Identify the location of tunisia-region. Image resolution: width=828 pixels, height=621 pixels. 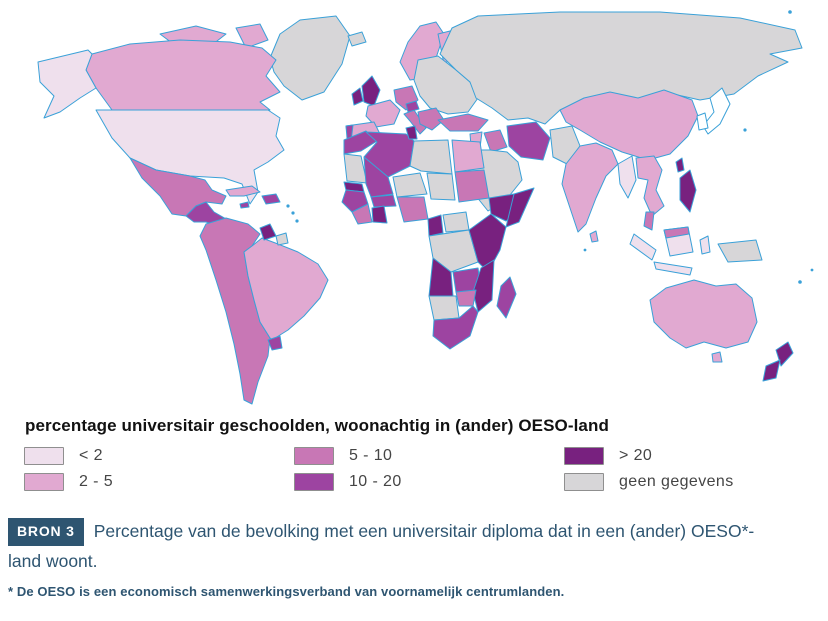
(411, 132).